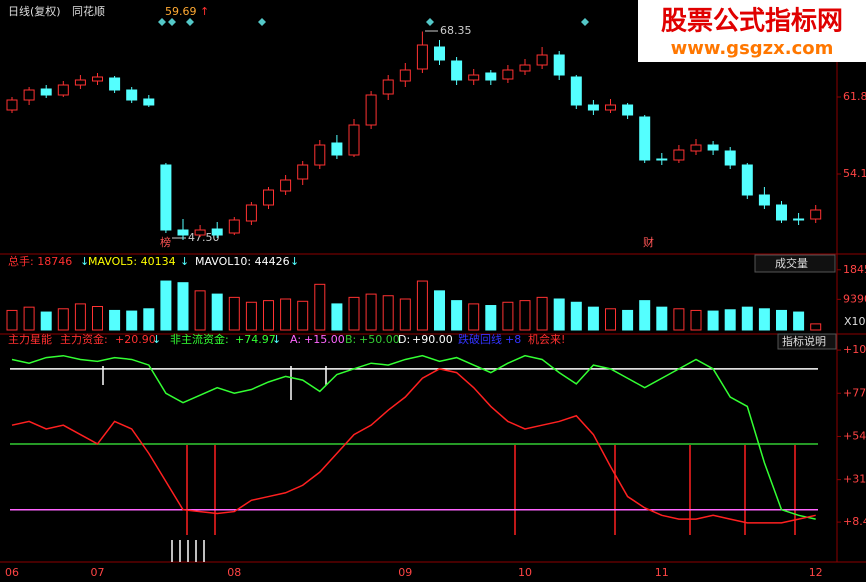  I want to click on legend-item: 非主流资金:, so click(199, 339).